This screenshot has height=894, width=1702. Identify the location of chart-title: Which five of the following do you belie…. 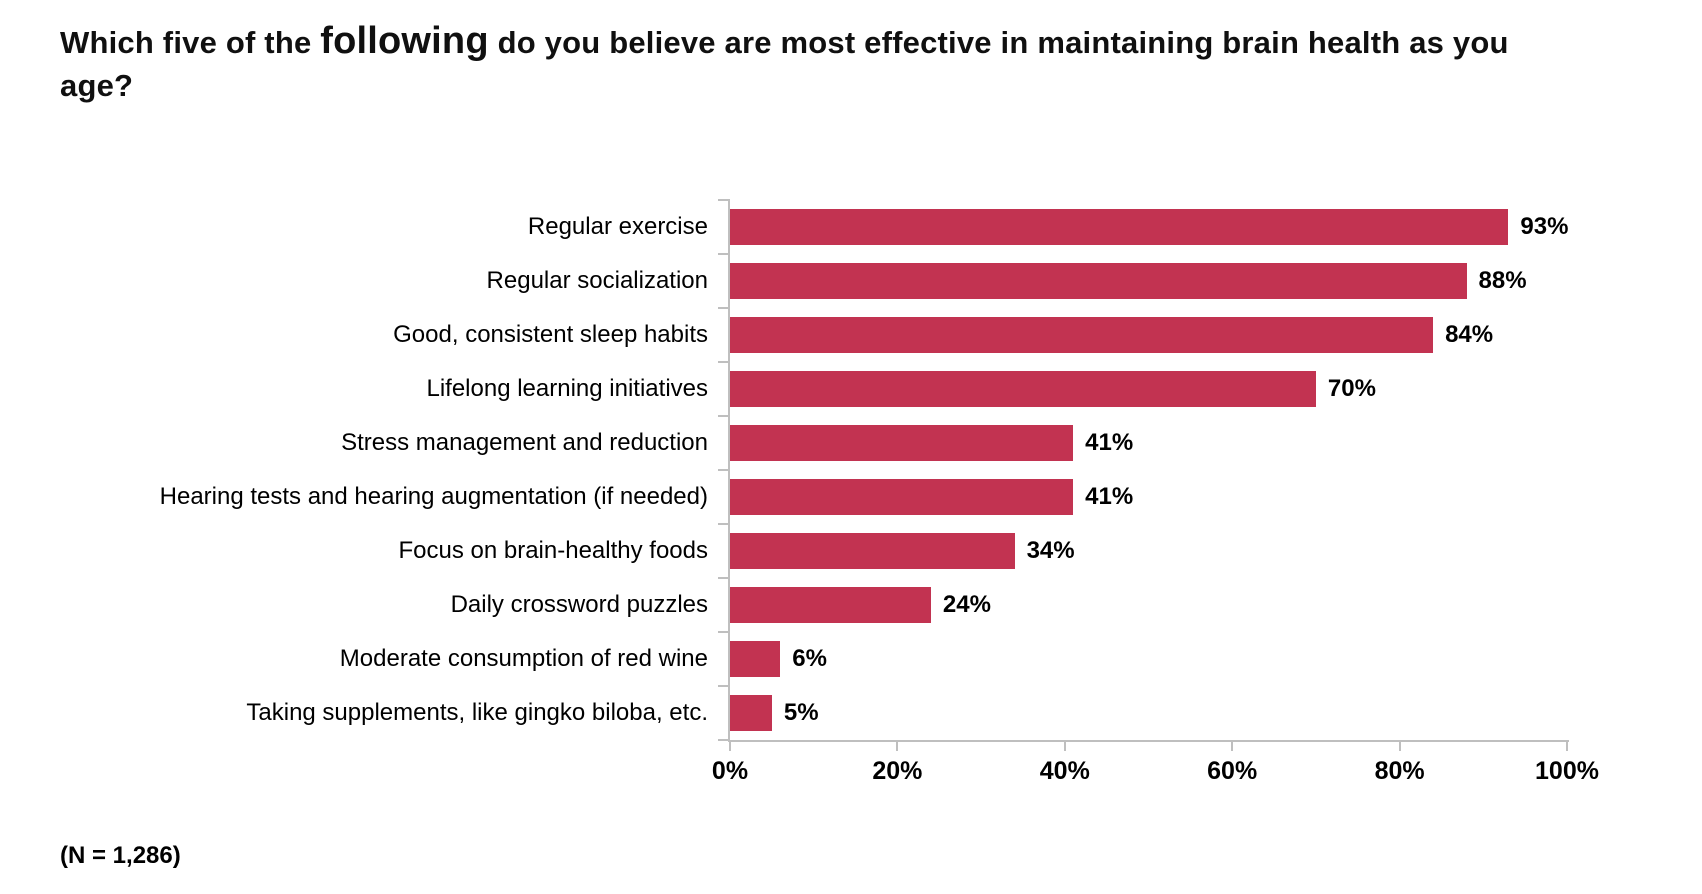
(825, 63).